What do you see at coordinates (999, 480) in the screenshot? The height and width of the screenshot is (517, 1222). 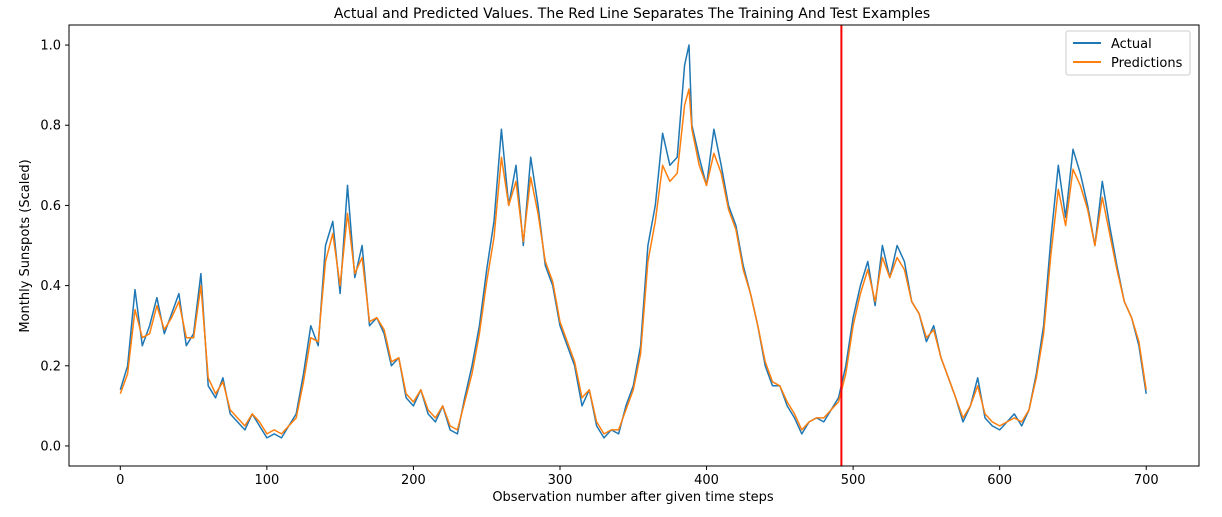 I see `x-tick-label: 600` at bounding box center [999, 480].